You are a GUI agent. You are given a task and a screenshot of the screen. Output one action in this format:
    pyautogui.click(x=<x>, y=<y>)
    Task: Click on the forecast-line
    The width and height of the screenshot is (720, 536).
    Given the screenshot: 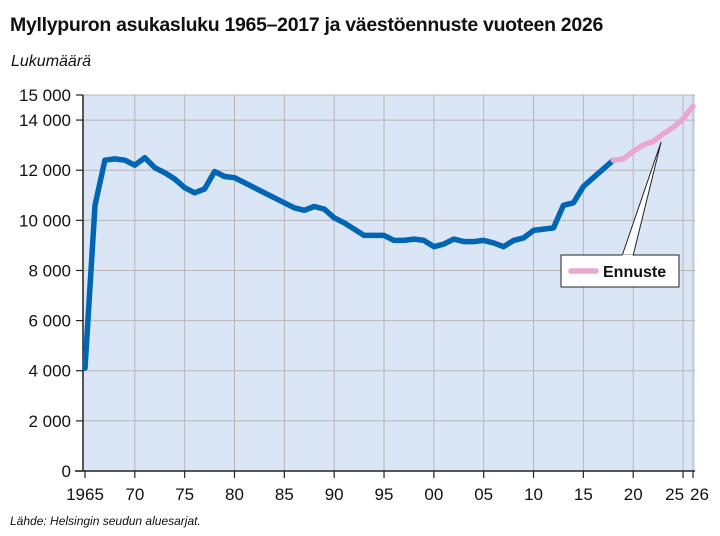 What is the action you would take?
    pyautogui.click(x=653, y=133)
    